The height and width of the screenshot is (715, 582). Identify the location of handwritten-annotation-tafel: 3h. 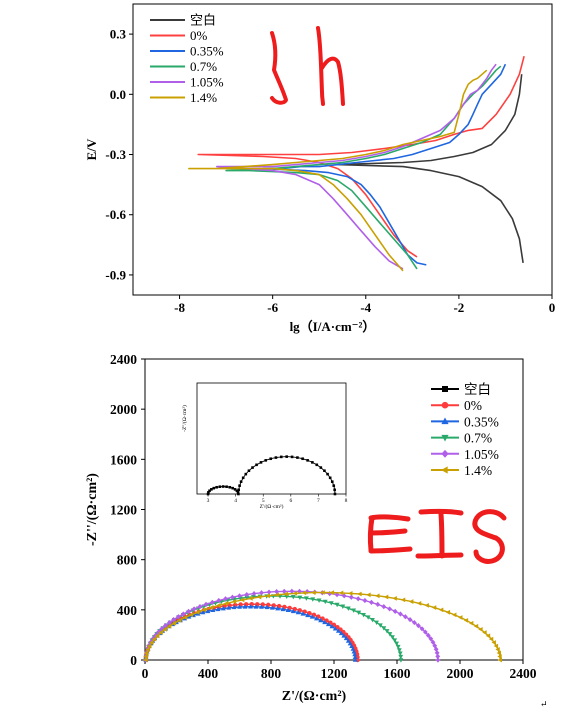
(307, 66).